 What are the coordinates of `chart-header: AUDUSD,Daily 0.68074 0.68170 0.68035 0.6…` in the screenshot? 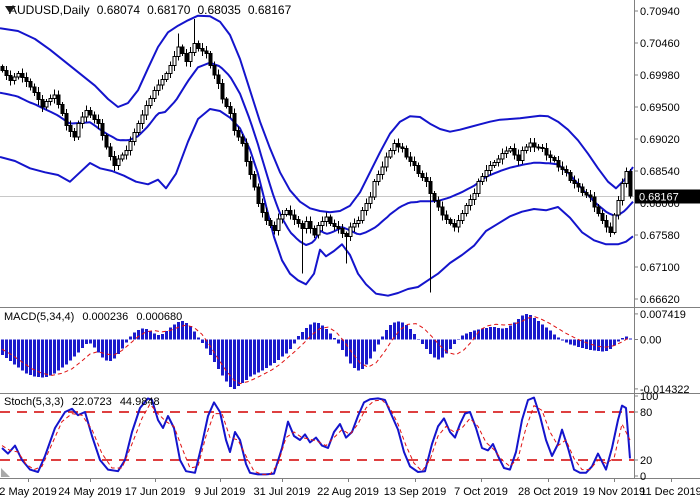 It's located at (147, 10).